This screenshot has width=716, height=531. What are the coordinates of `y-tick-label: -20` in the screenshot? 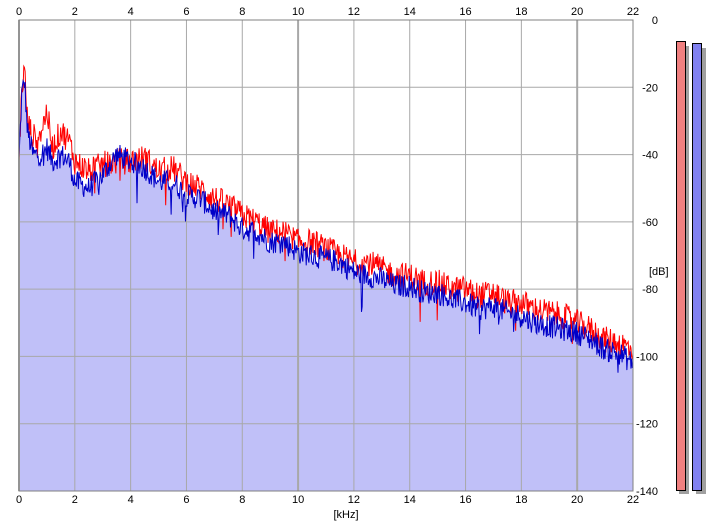 It's located at (650, 88).